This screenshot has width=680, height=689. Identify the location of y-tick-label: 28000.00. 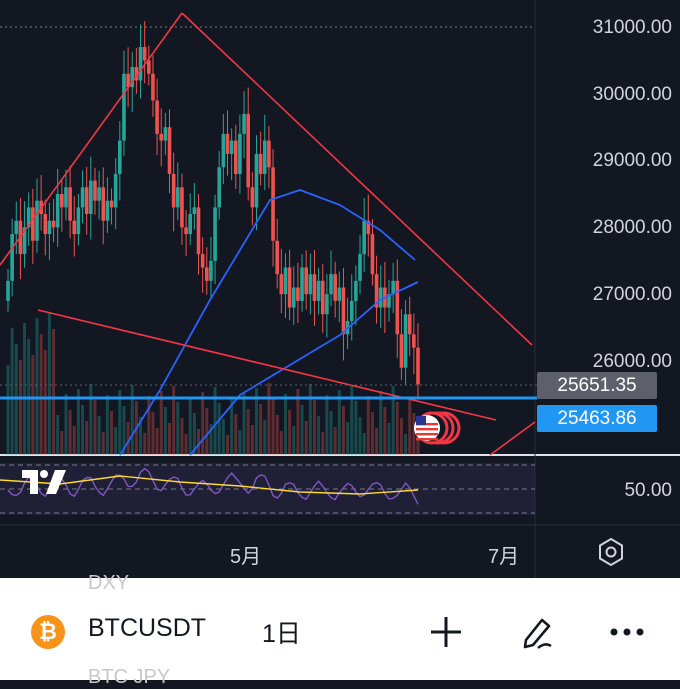
(632, 227).